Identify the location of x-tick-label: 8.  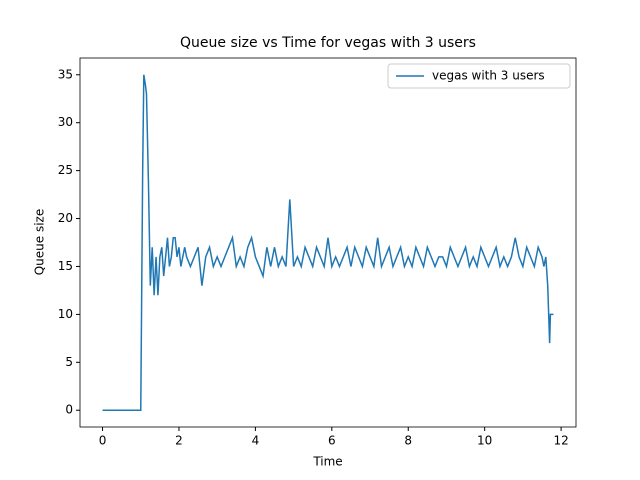
(408, 441).